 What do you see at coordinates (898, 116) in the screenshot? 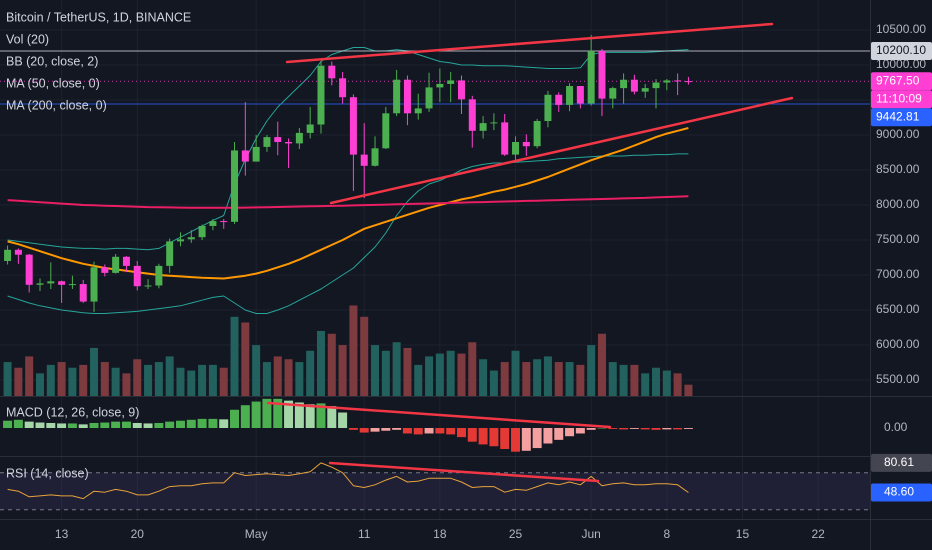
I see `price-tag-label: 9442.81` at bounding box center [898, 116].